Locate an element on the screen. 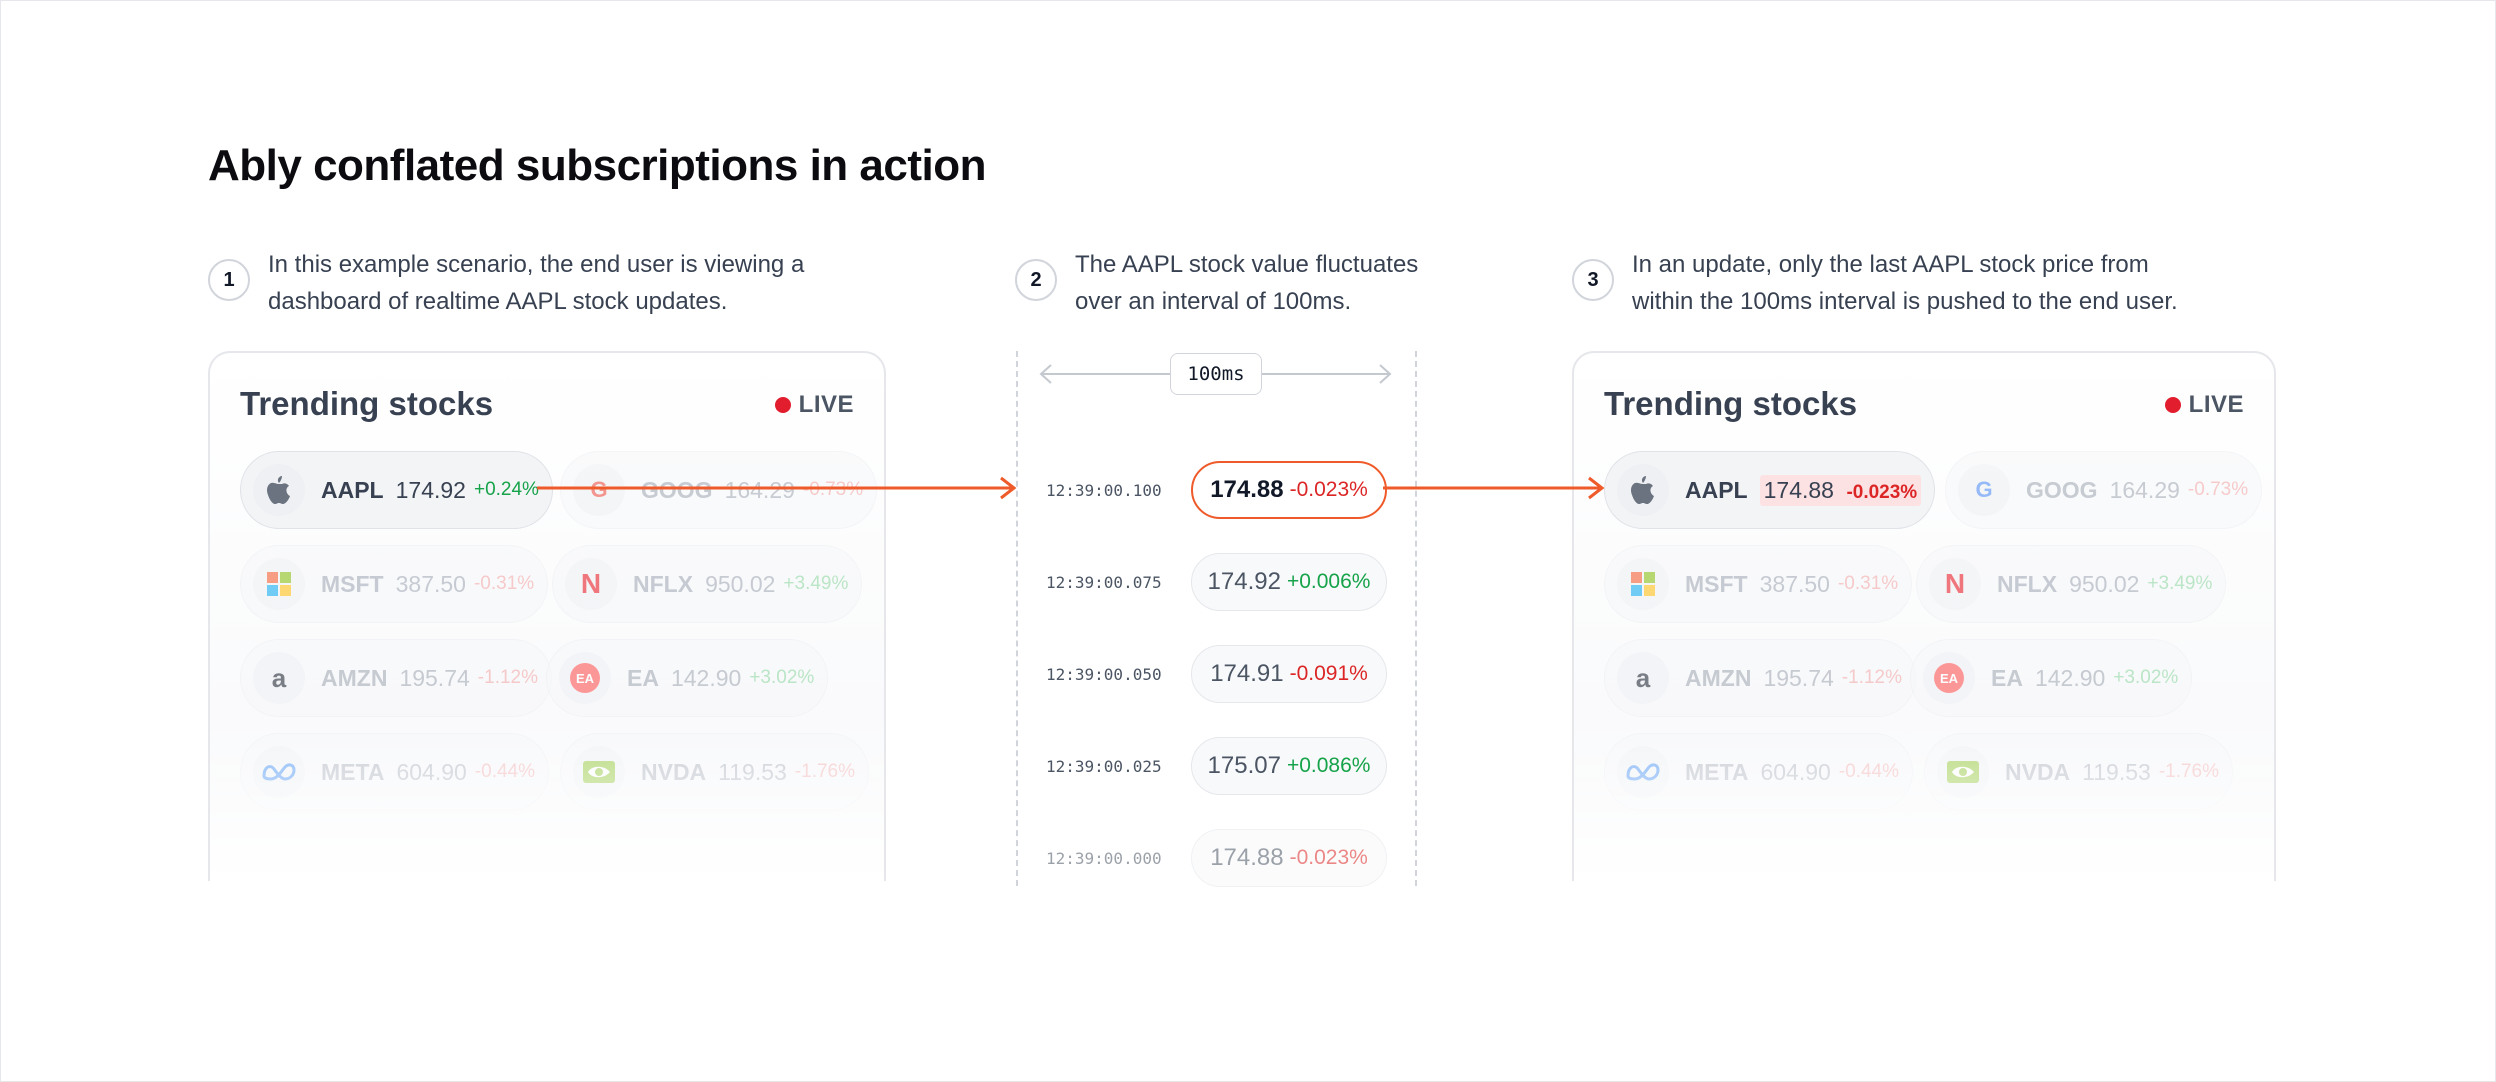  stock-chip-aapl: AAPL 174.88 -0.023% is located at coordinates (1770, 490).